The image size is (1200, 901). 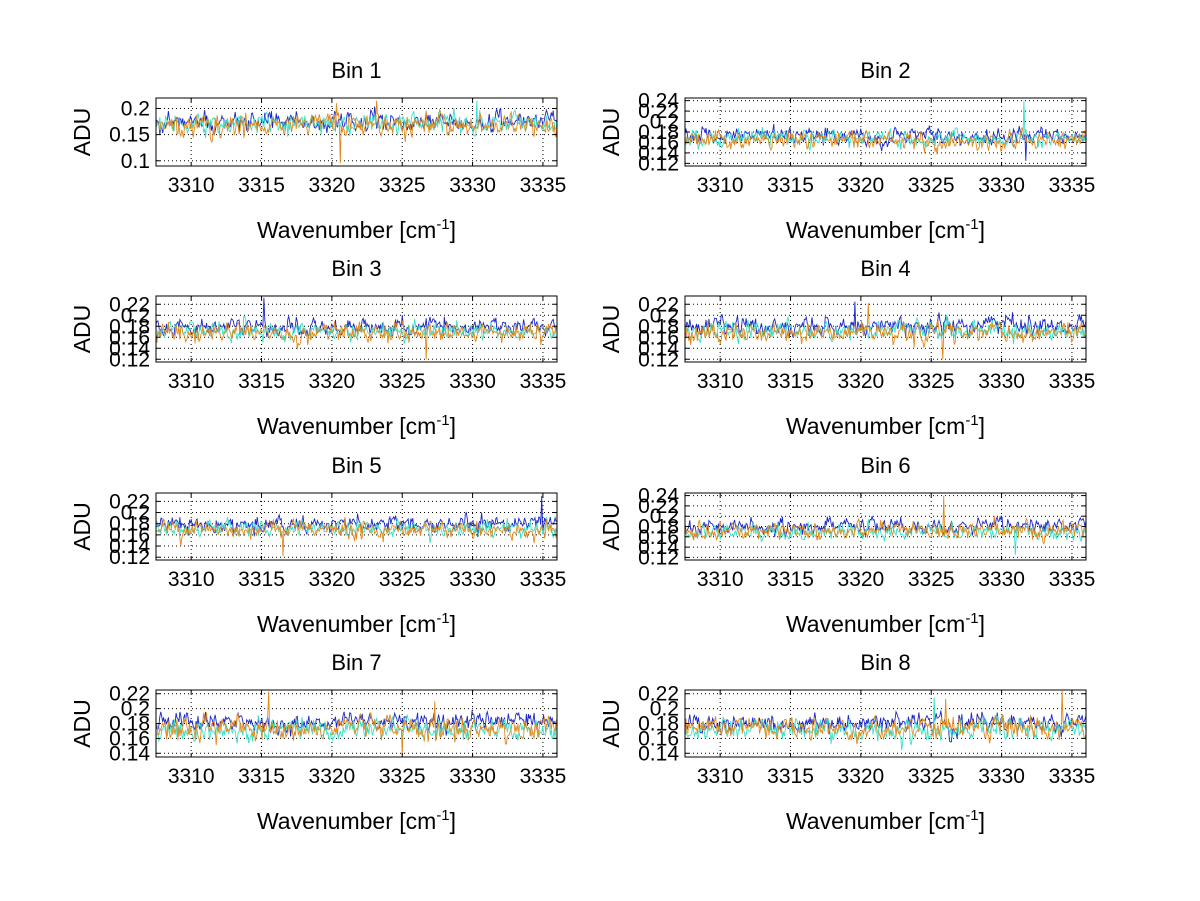 I want to click on y-tick-label: 0.24, so click(x=658, y=496).